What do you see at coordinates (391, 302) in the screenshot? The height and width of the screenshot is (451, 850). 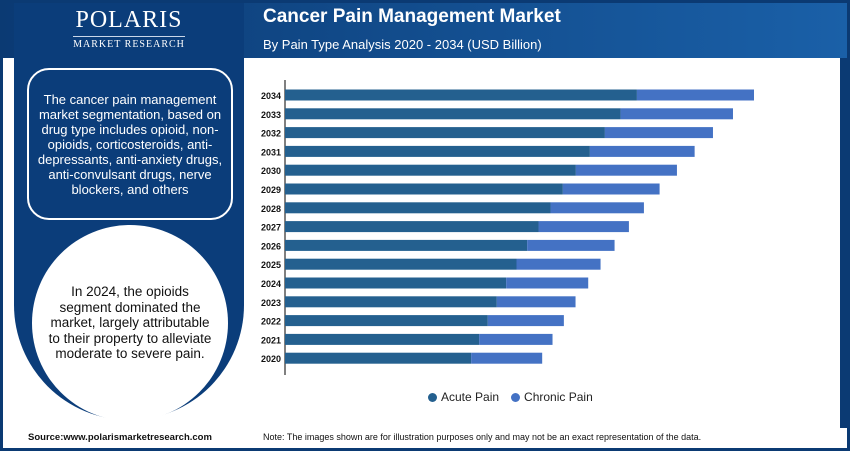 I see `bar-acute-2023` at bounding box center [391, 302].